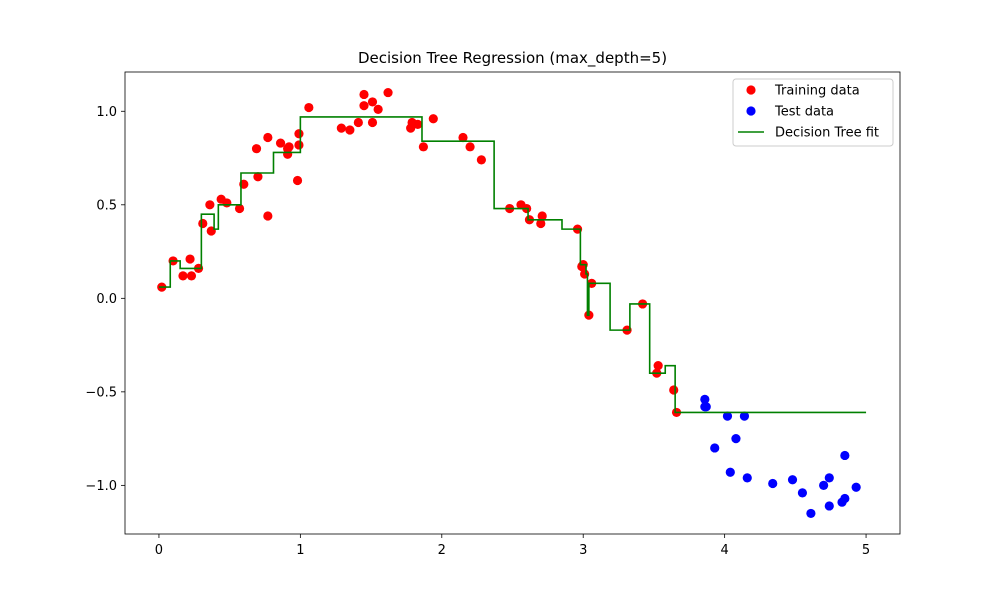 This screenshot has height=600, width=1000. I want to click on legend-test-data-marker, so click(751, 111).